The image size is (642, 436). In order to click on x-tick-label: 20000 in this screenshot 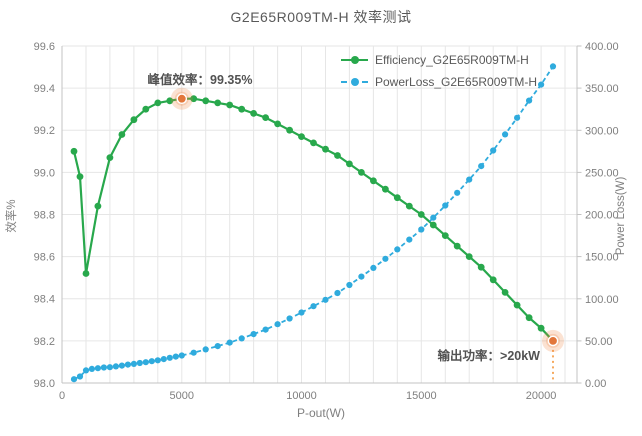, I will do `click(541, 396)`.